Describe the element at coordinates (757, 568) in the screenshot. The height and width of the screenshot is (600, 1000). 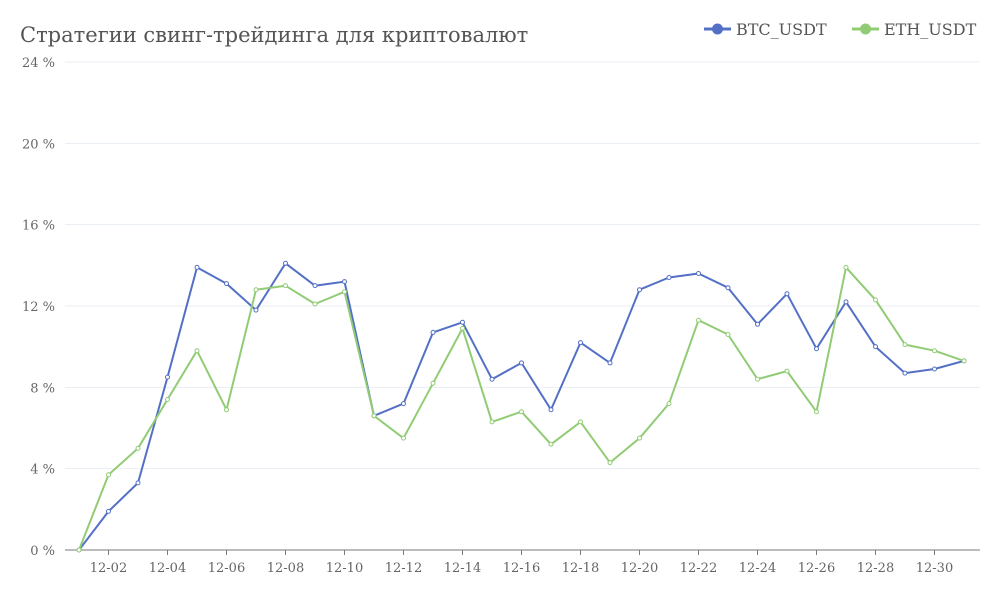
I see `x-tick-label: 12-24` at that location.